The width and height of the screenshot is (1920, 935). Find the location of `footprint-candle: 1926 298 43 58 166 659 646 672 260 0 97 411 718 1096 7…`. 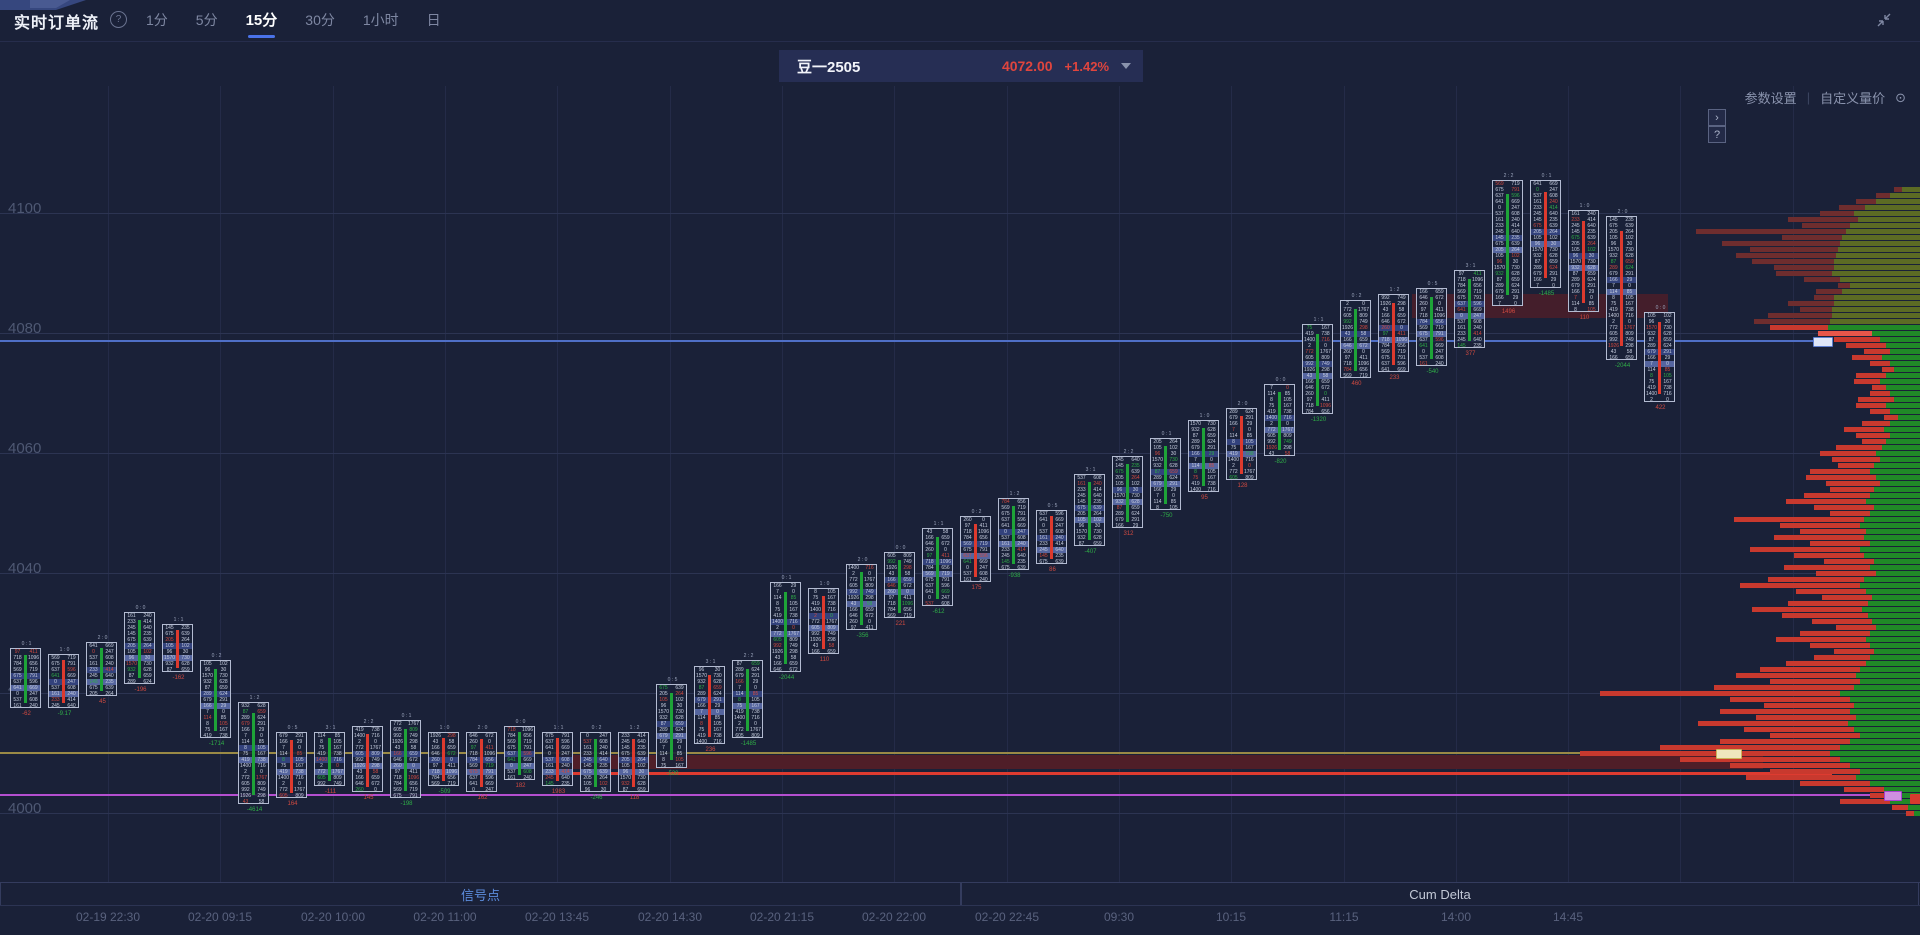

footprint-candle: 1926 298 43 58 166 659 646 672 260 0 97 411 718 1096 7… is located at coordinates (443, 760).